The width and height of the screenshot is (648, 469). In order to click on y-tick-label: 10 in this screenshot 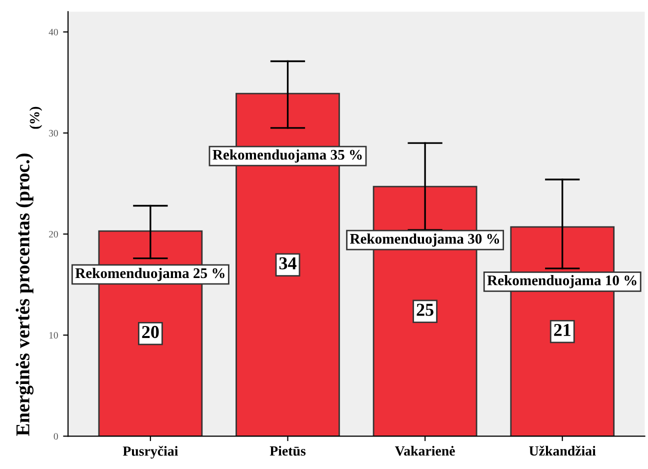, I will do `click(53, 335)`.